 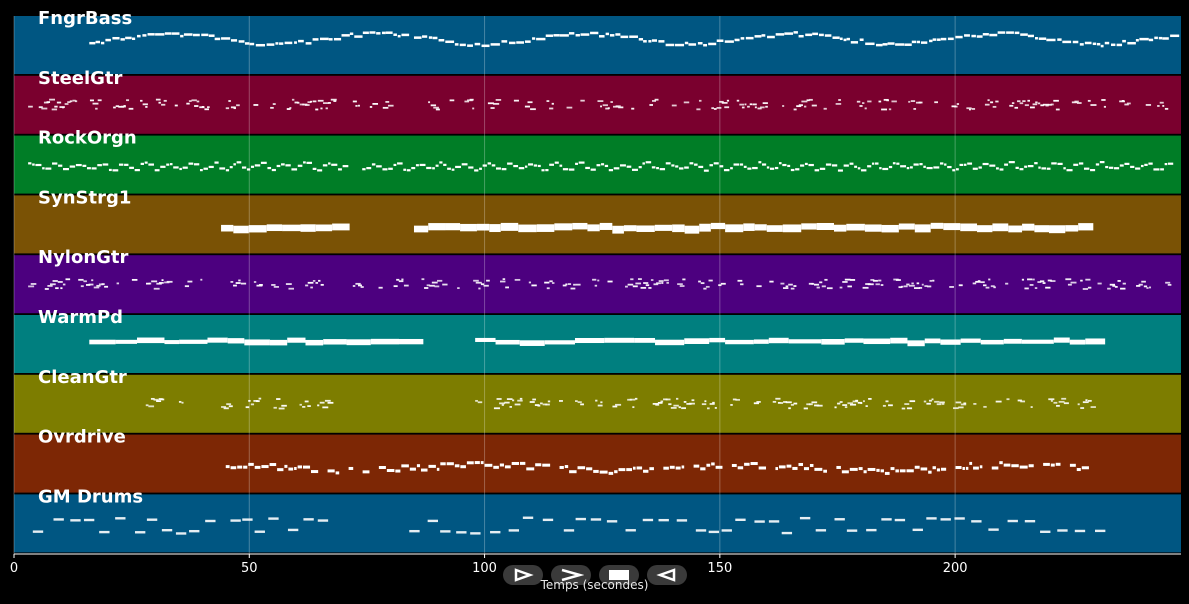 I want to click on track-steelgtr: SteelGtr, so click(x=597, y=101).